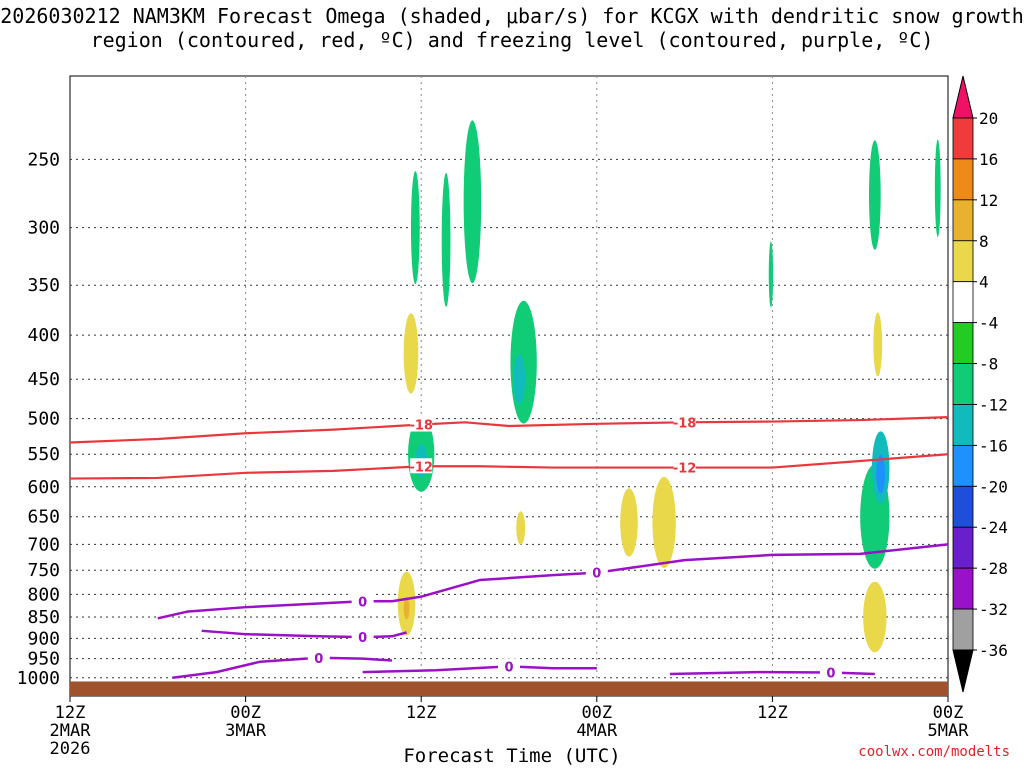 This screenshot has height=768, width=1024. Describe the element at coordinates (43, 638) in the screenshot. I see `y-tick-label: 900` at that location.